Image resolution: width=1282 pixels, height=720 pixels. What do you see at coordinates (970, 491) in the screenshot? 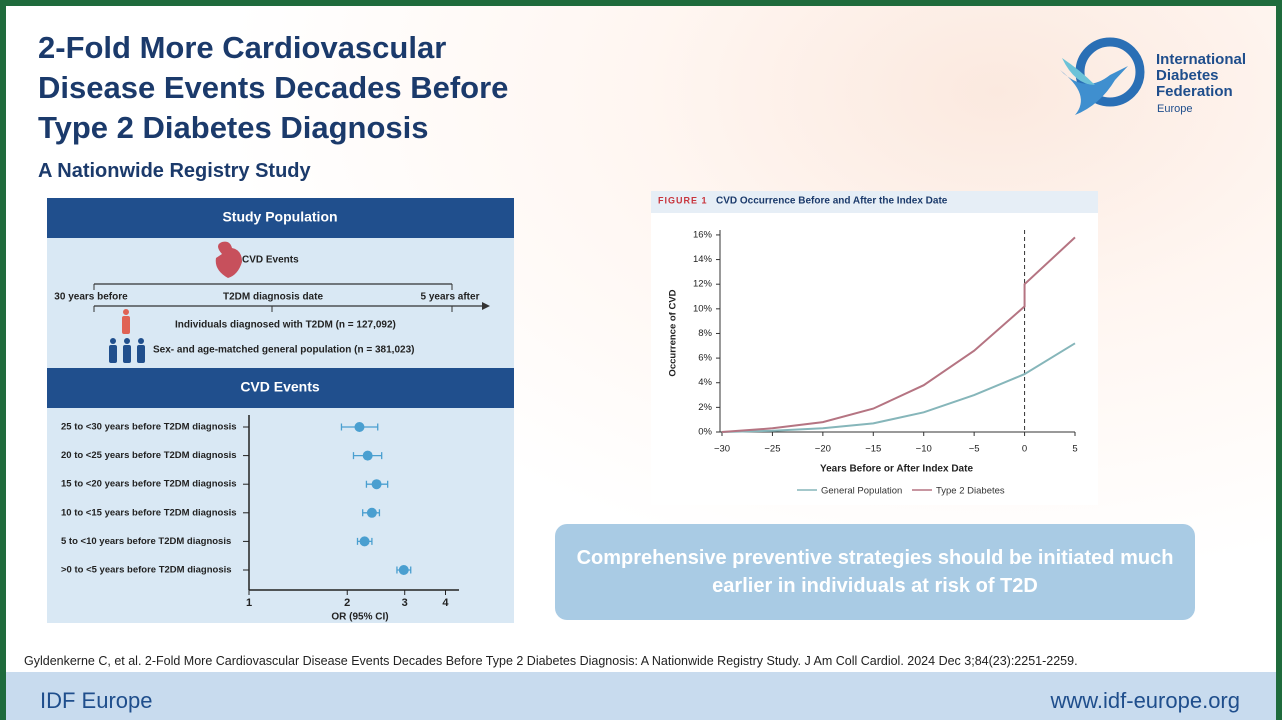
I see `legend-label: Type 2 Diabetes` at bounding box center [970, 491].